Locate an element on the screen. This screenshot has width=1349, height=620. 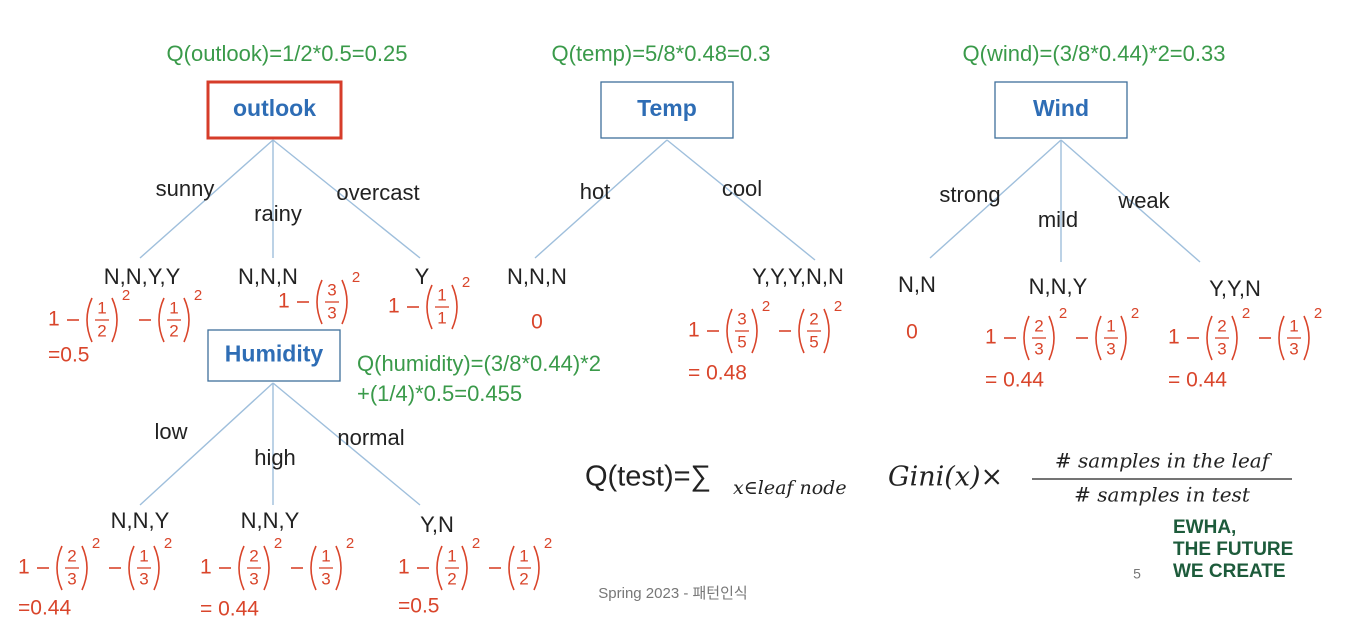
formula-denominator: # samples in test is located at coordinates (1162, 495).